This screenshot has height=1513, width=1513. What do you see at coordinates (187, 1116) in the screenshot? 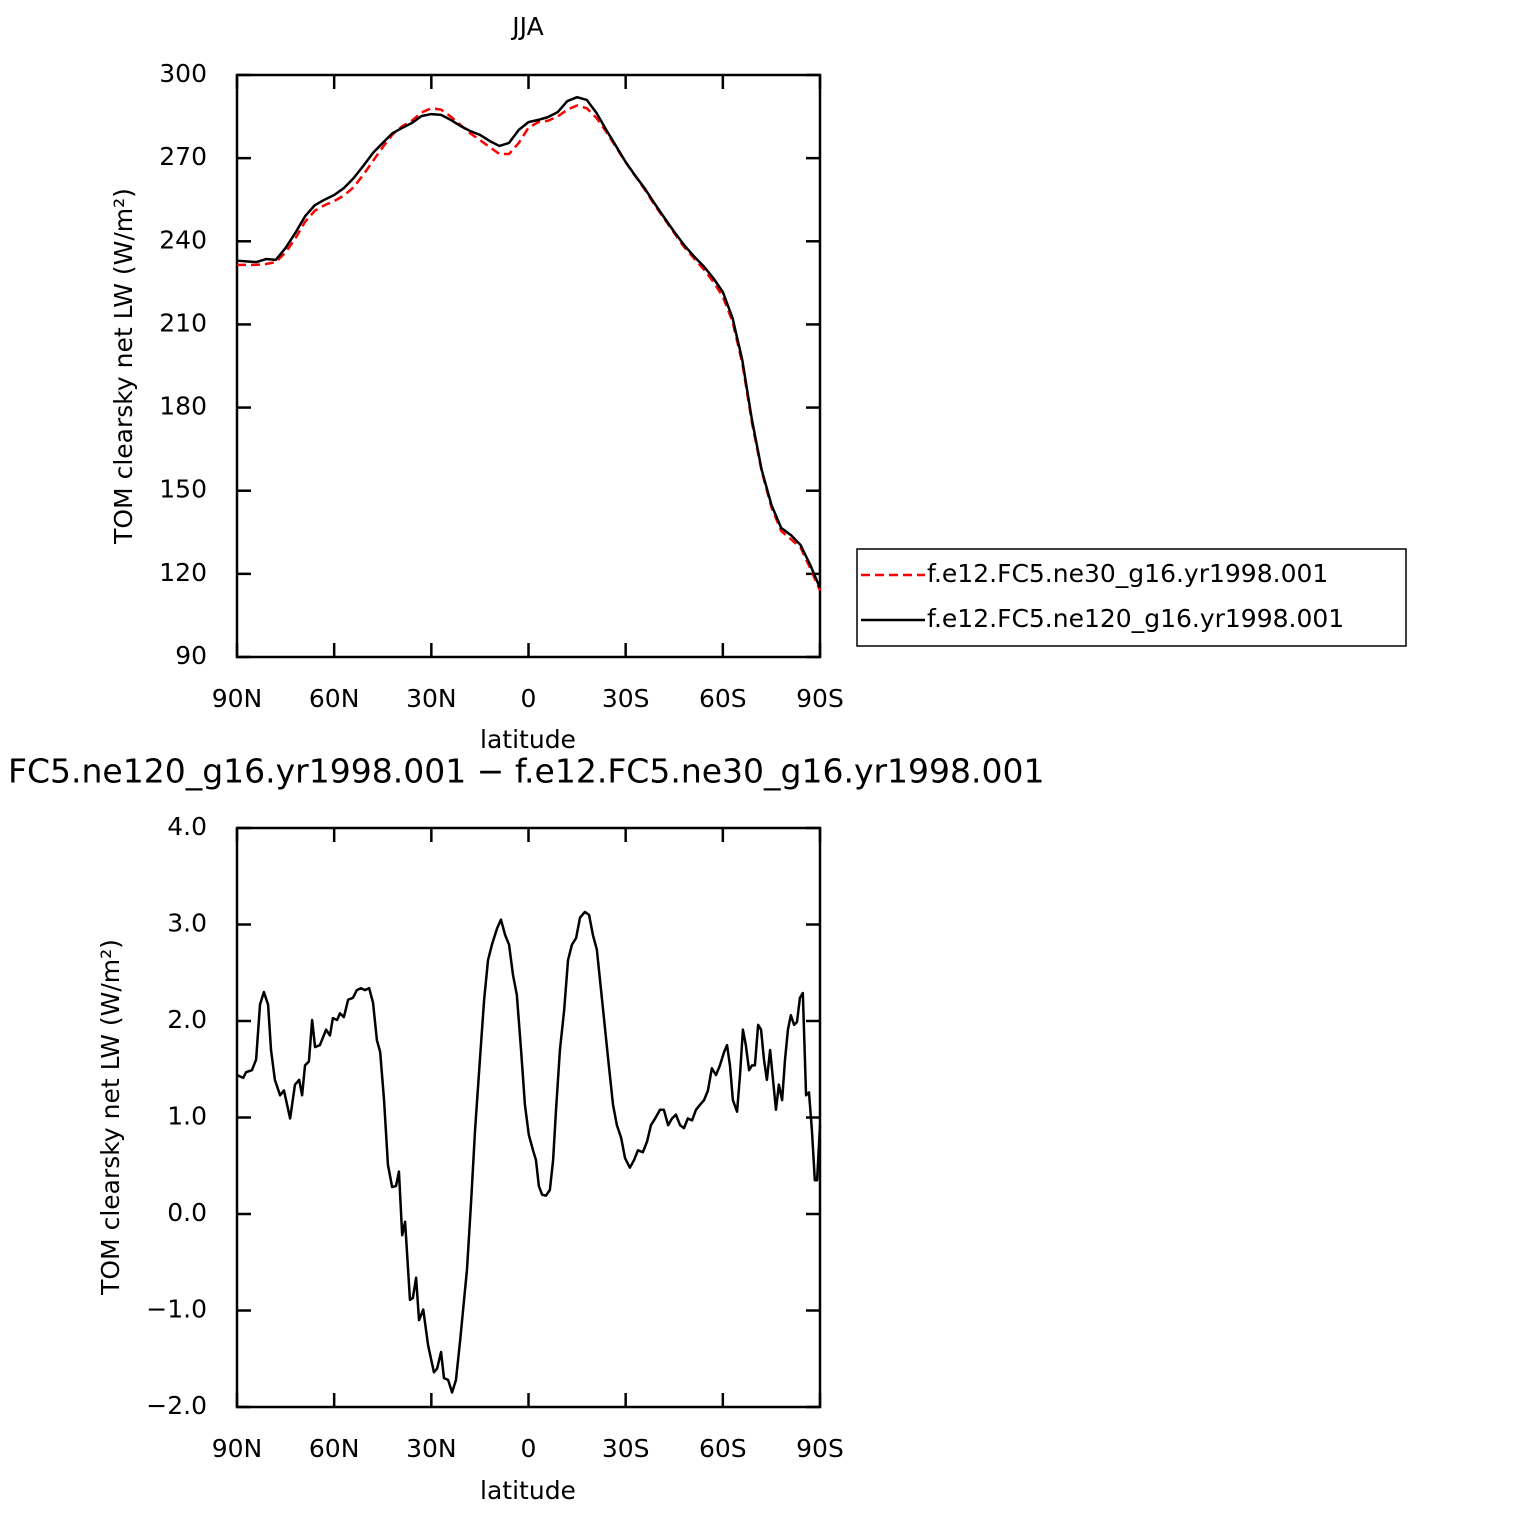
I see `y-tick-label: 1.0` at bounding box center [187, 1116].